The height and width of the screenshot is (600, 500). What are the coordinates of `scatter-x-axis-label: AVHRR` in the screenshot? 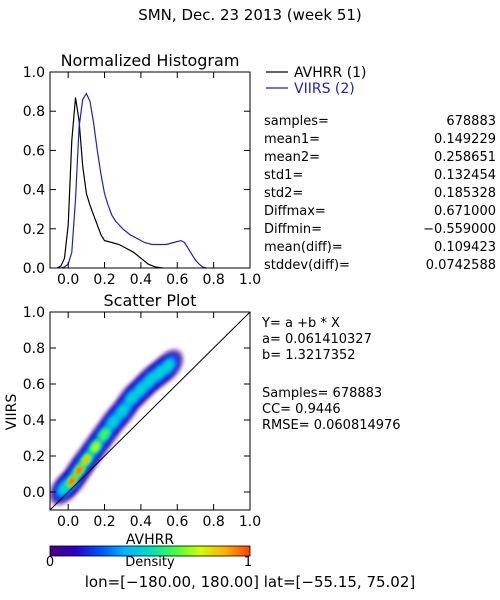 It's located at (150, 540).